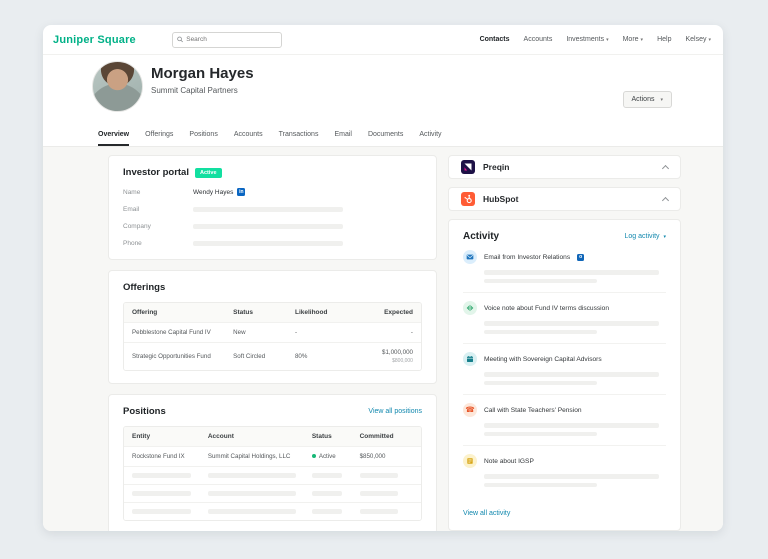  What do you see at coordinates (487, 513) in the screenshot?
I see `view-all-activity-link: View all activity` at bounding box center [487, 513].